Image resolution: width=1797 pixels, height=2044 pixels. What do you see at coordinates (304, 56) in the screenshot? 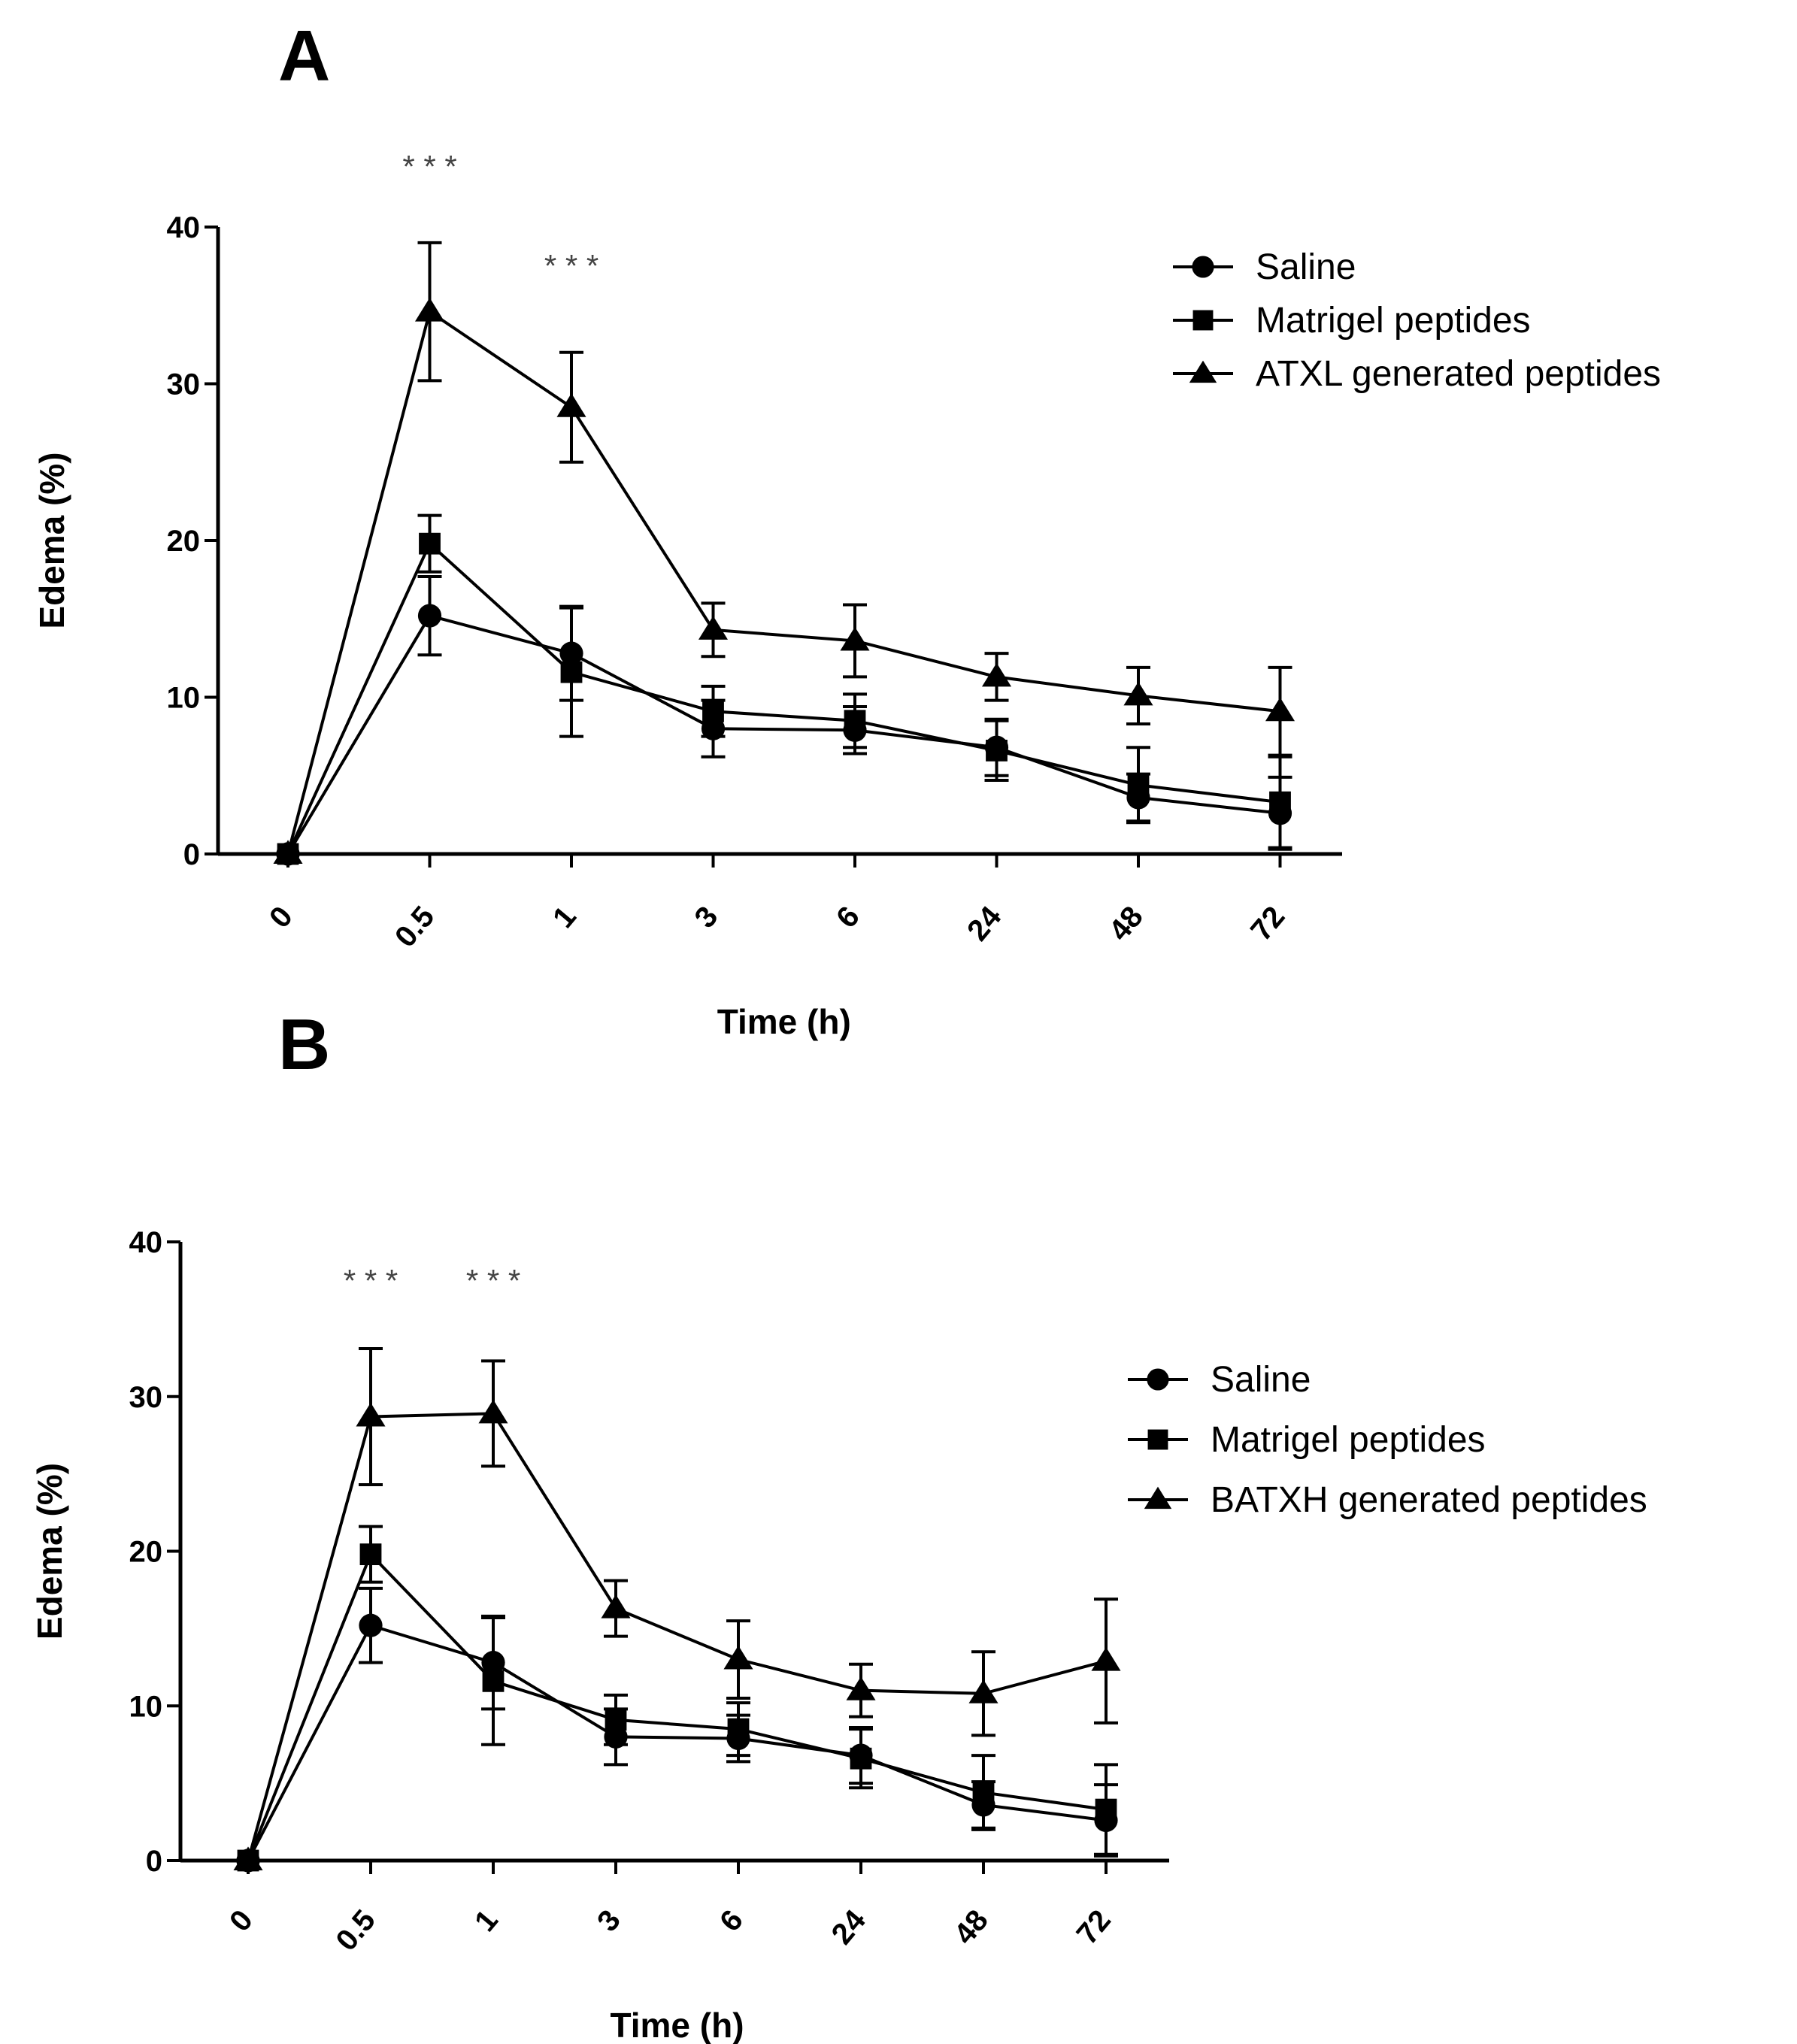
I see `panel-label: A` at bounding box center [304, 56].